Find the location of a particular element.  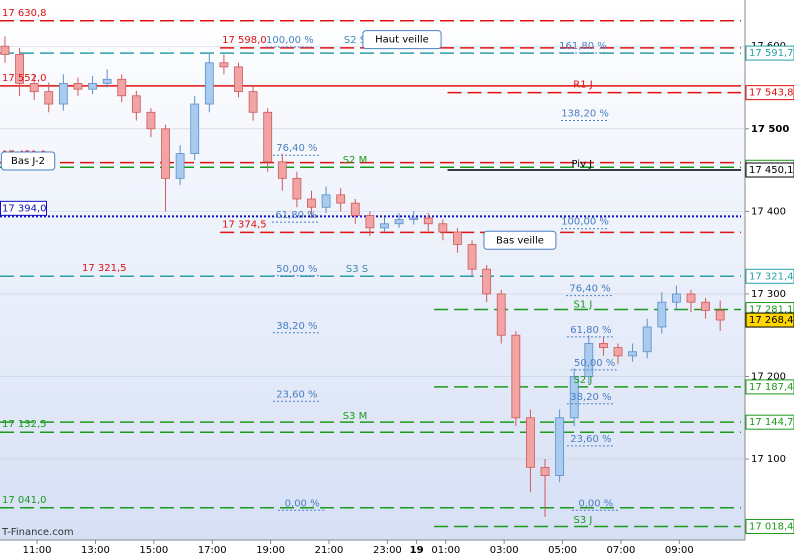

annotation: 161,80 % is located at coordinates (583, 46).